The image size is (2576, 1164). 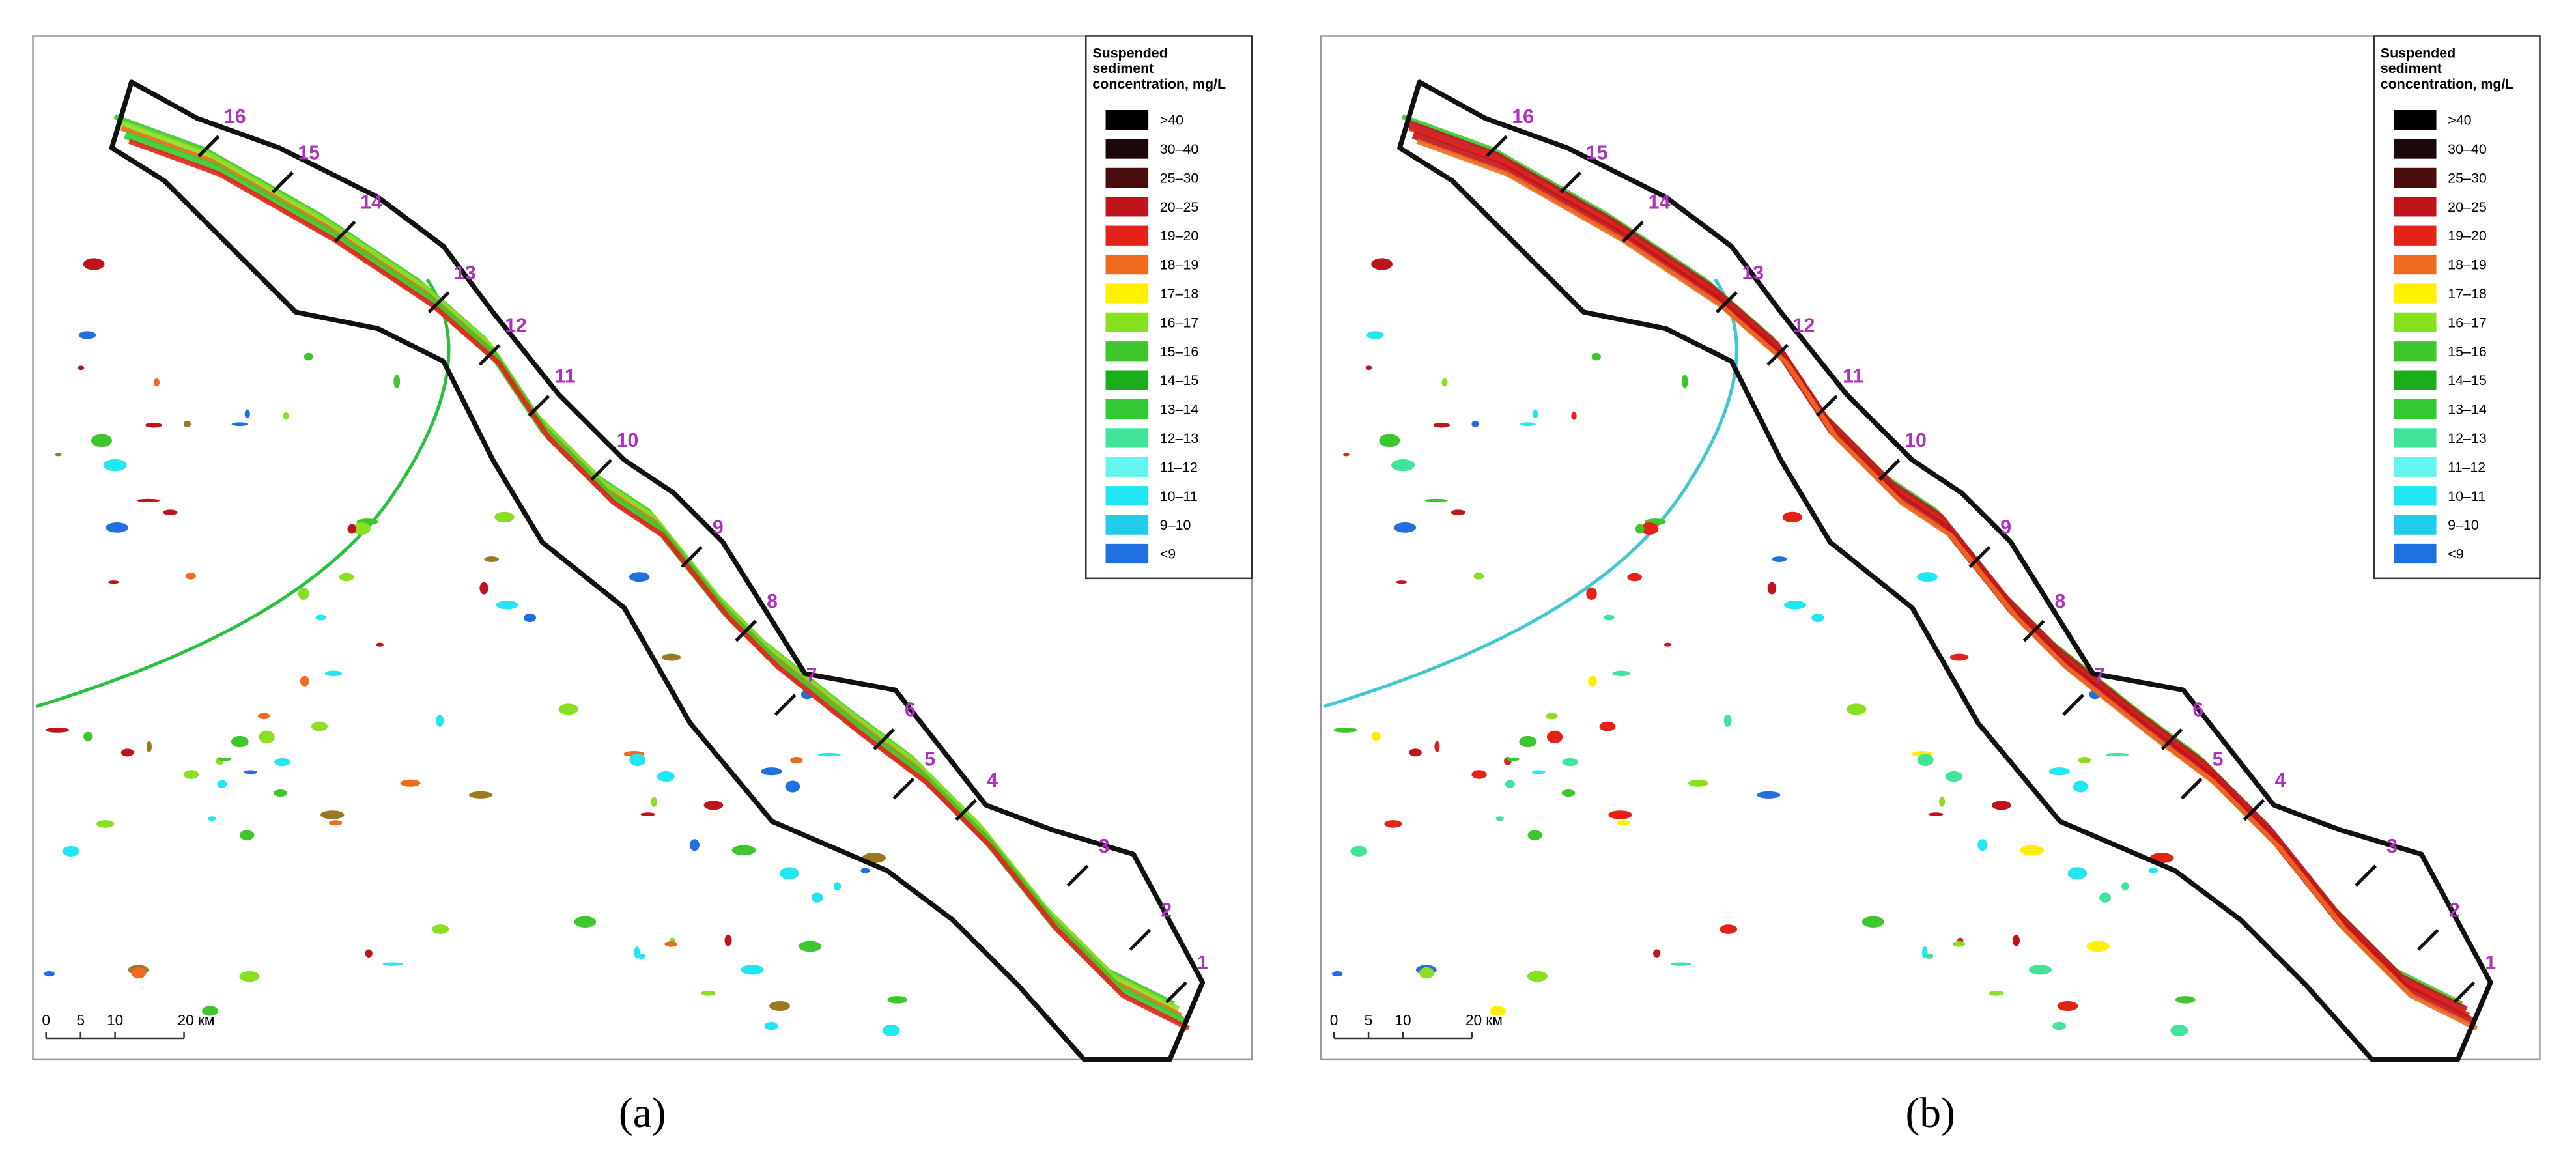 I want to click on section-number: 2, so click(x=2454, y=911).